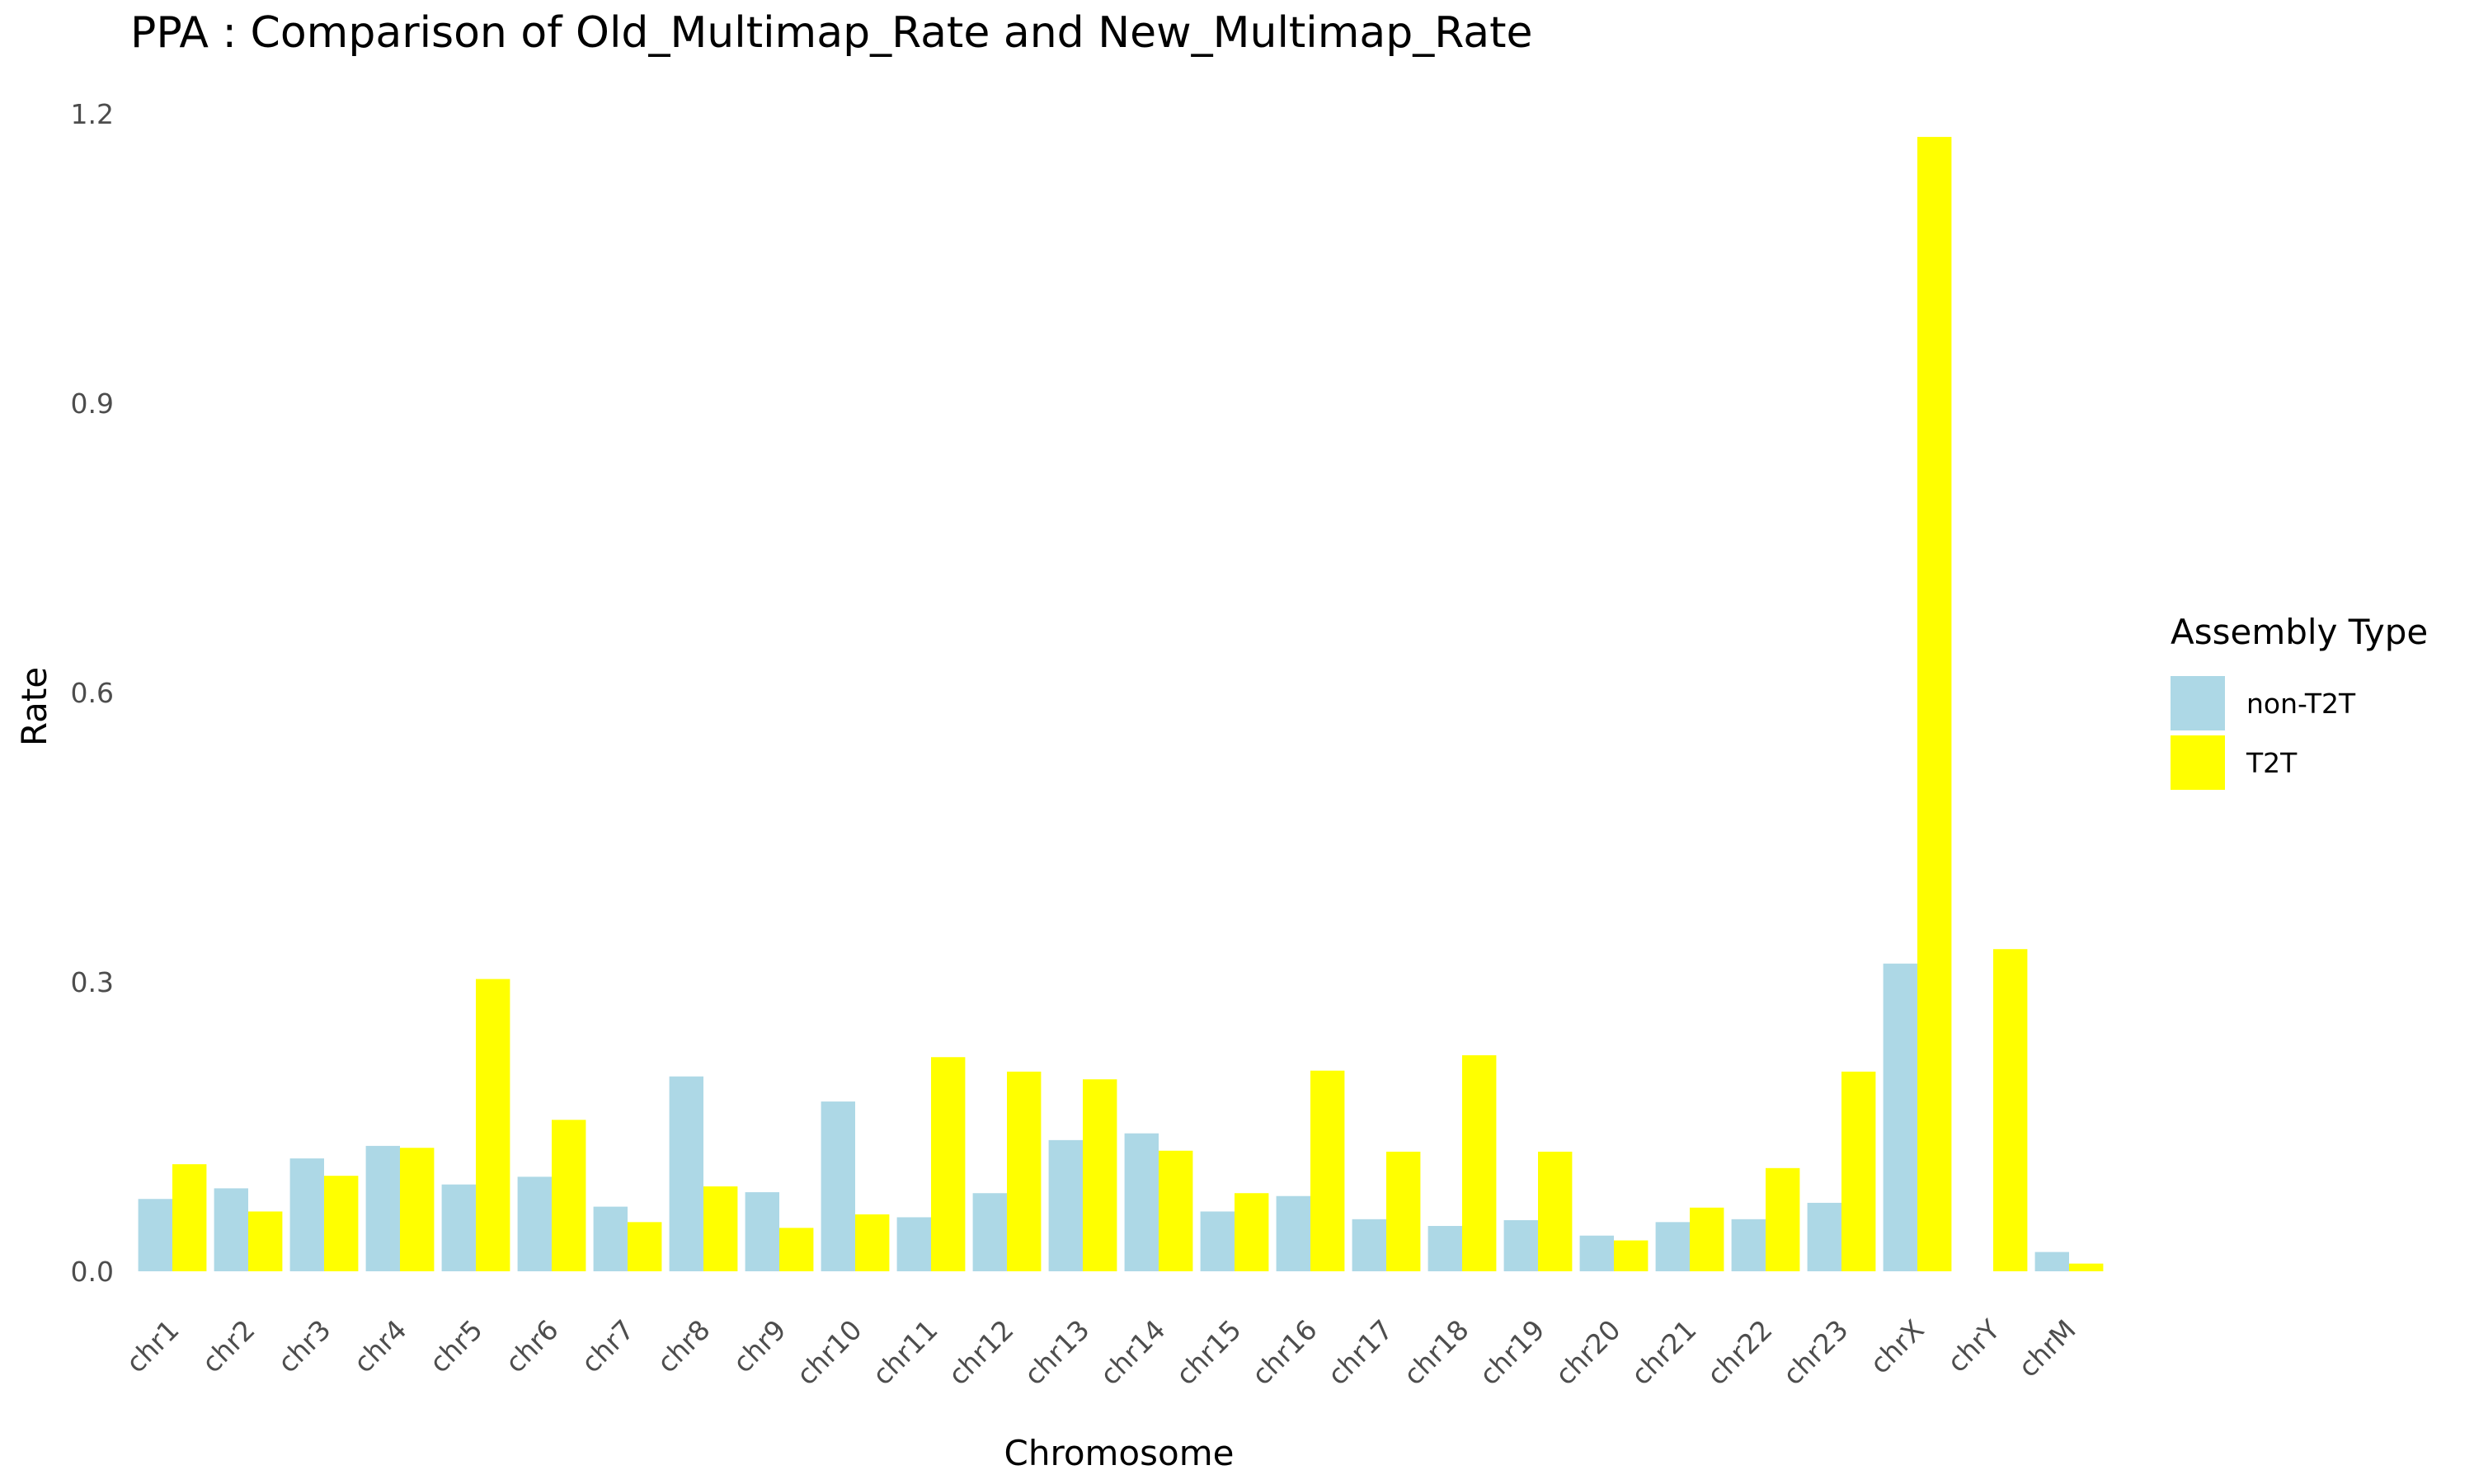  Describe the element at coordinates (1897, 1346) in the screenshot. I see `x-tick-label-chrx: chrX` at that location.